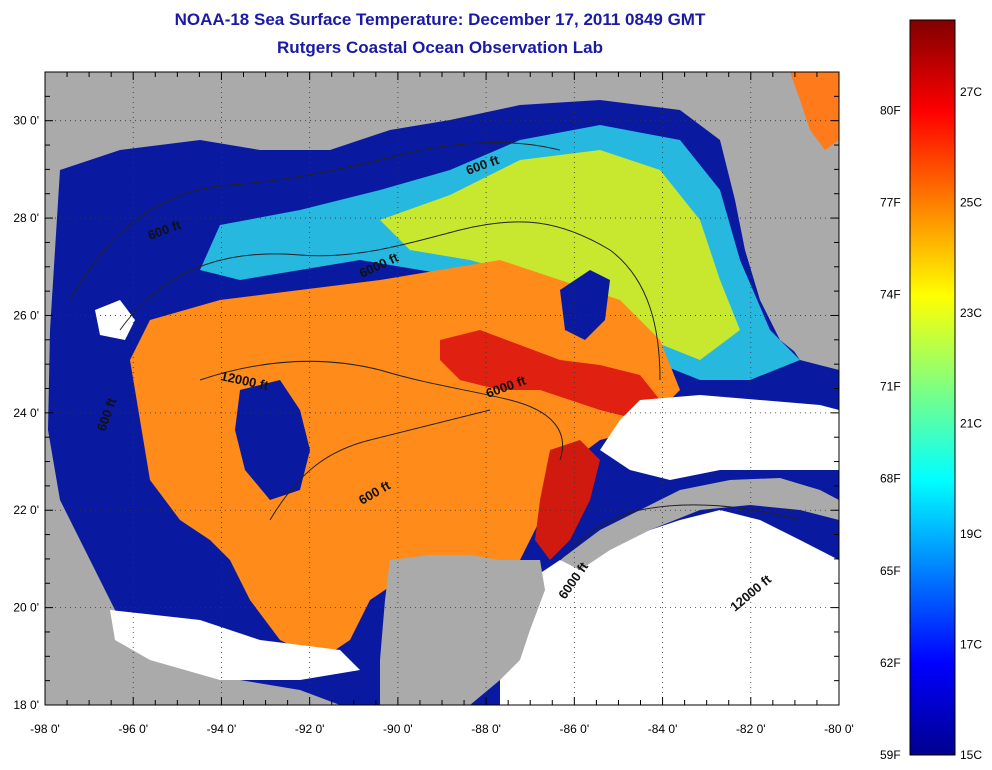  Describe the element at coordinates (567, 500) in the screenshot. I see `sst-hot-region-south` at that location.